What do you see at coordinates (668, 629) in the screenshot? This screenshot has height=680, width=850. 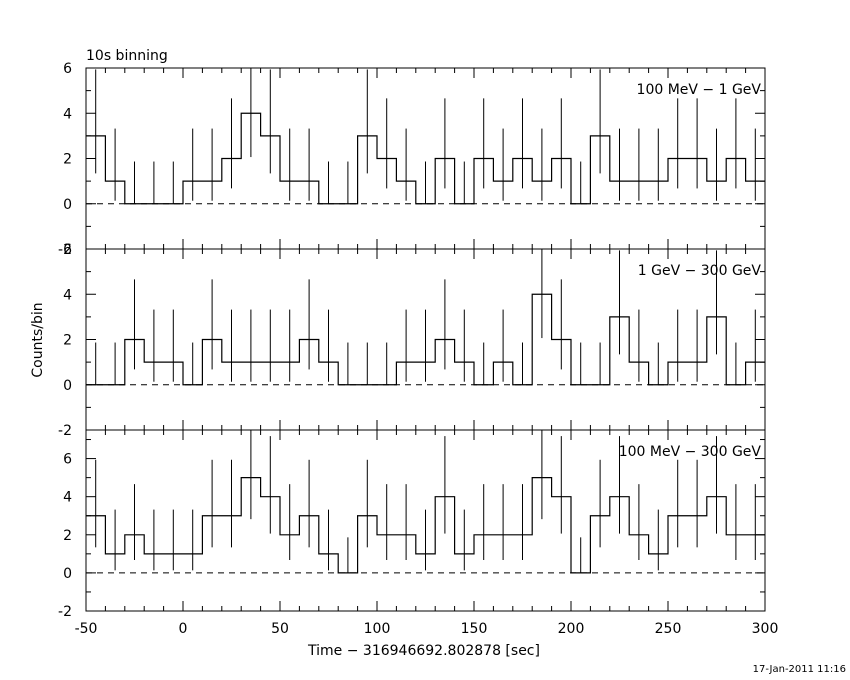 I see `x-tick-label: 250` at bounding box center [668, 629].